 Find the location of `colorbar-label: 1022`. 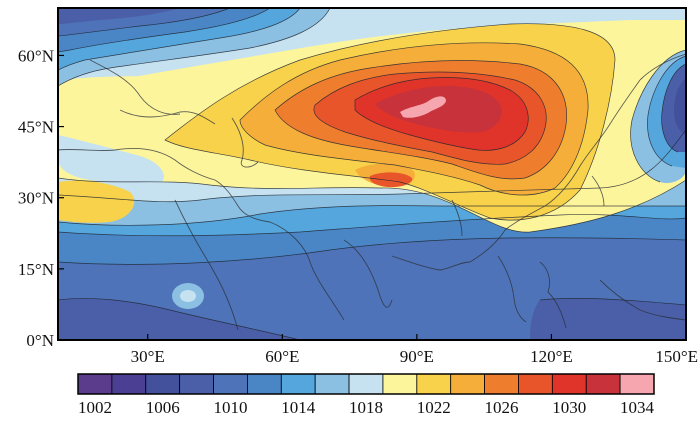

colorbar-label: 1022 is located at coordinates (433, 407).